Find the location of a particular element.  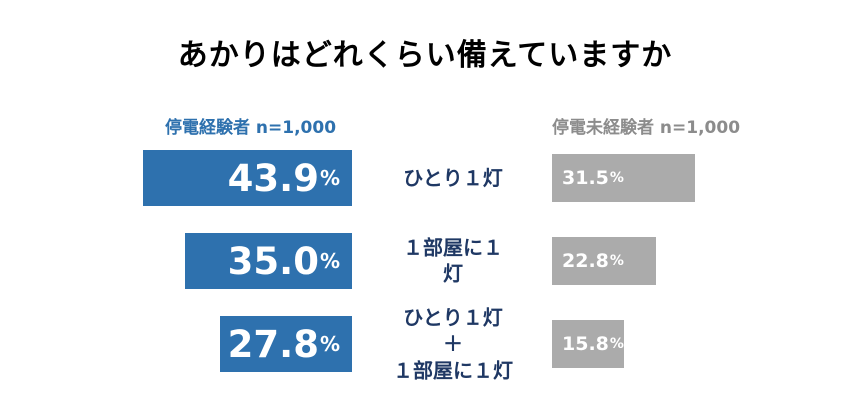

experienced-bar: 43.9% is located at coordinates (247, 178).